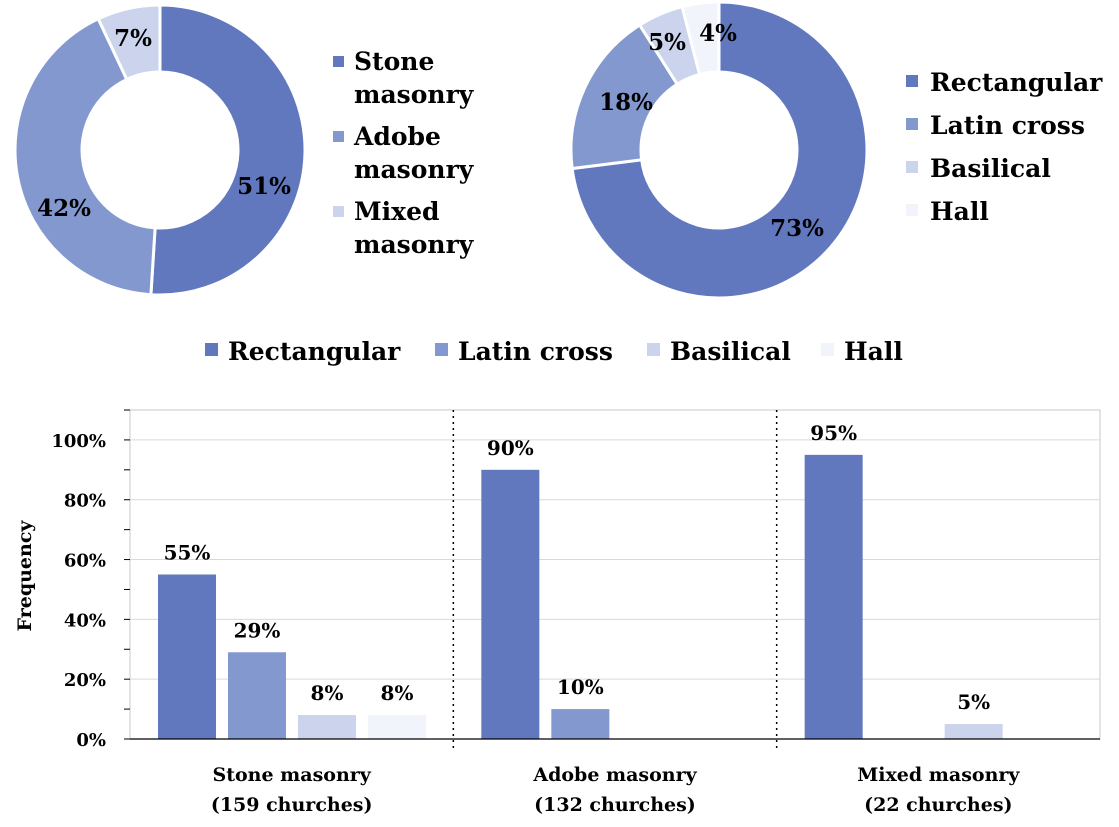  What do you see at coordinates (257, 630) in the screenshot?
I see `bar-data-label: 29%` at bounding box center [257, 630].